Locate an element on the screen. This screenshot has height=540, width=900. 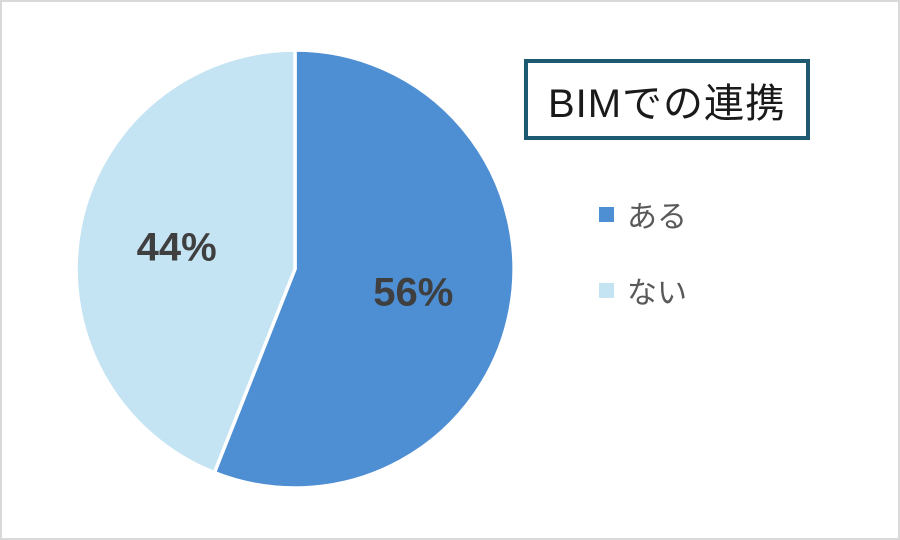
legend: ある ない is located at coordinates (643, 252).